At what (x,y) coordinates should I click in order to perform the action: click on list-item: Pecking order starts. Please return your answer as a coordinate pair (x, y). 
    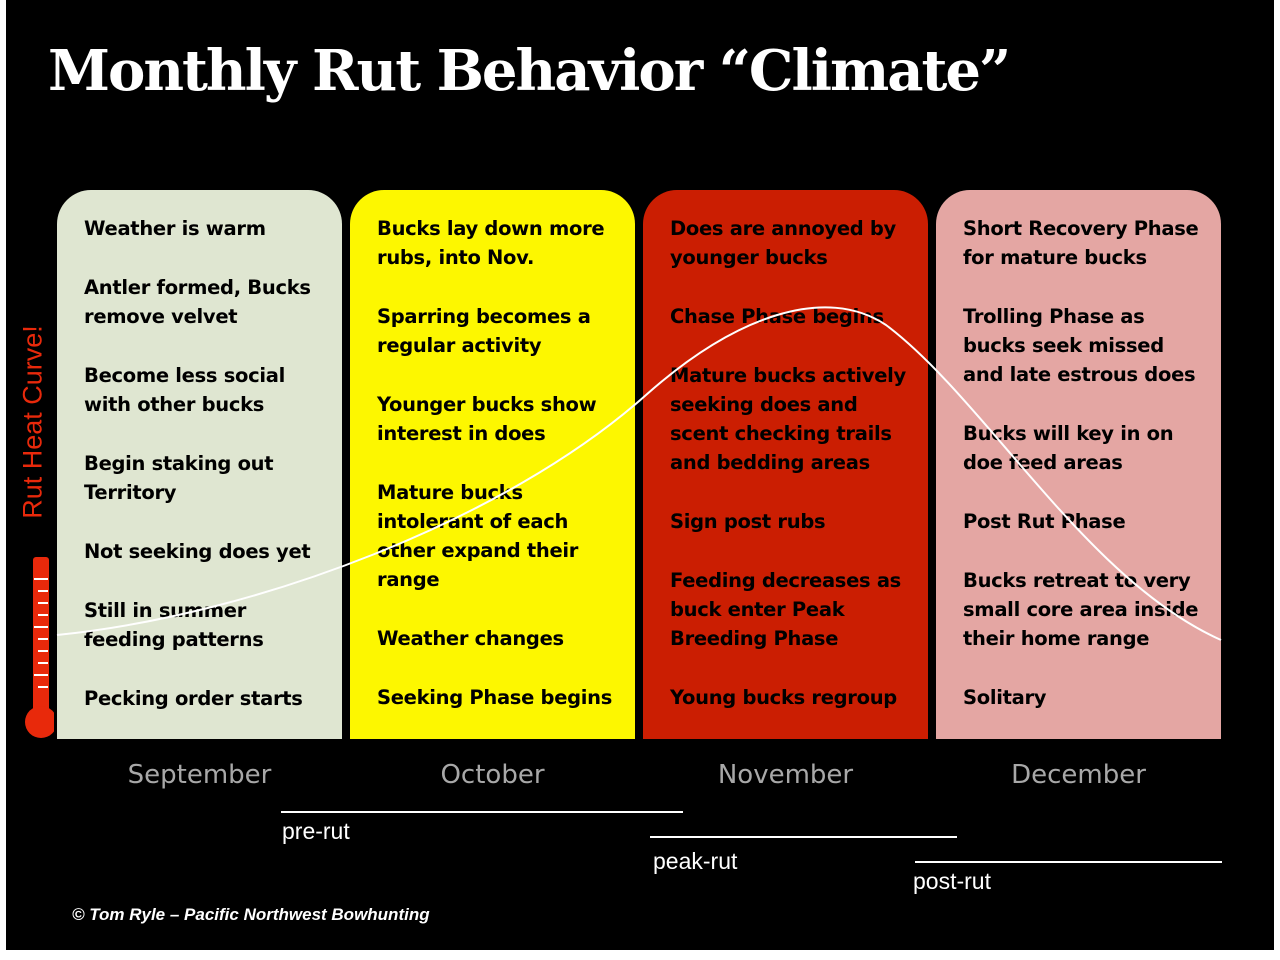
    Looking at the image, I should click on (193, 698).